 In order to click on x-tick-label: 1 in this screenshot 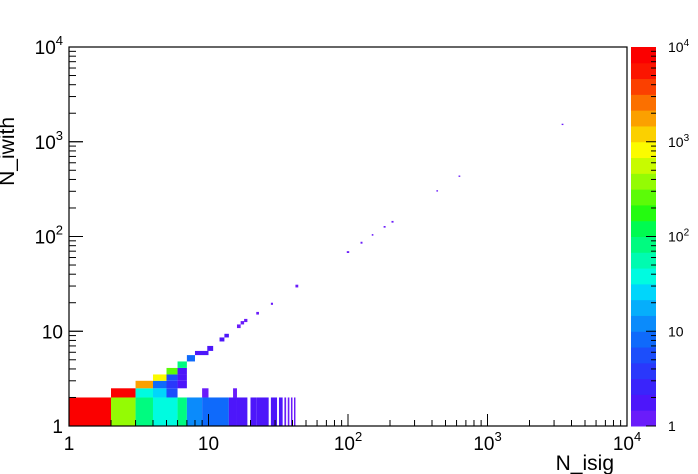, I will do `click(69, 444)`.